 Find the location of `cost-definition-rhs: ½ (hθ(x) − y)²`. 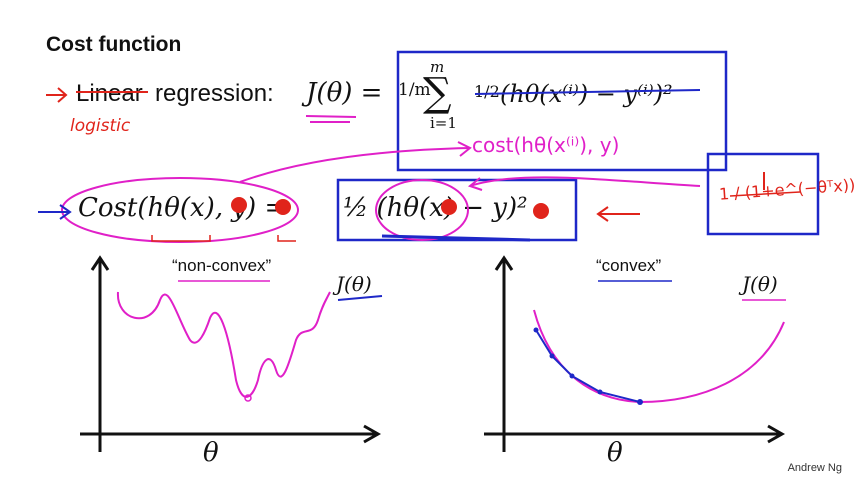

cost-definition-rhs: ½ (hθ(x) − y)² is located at coordinates (435, 208).